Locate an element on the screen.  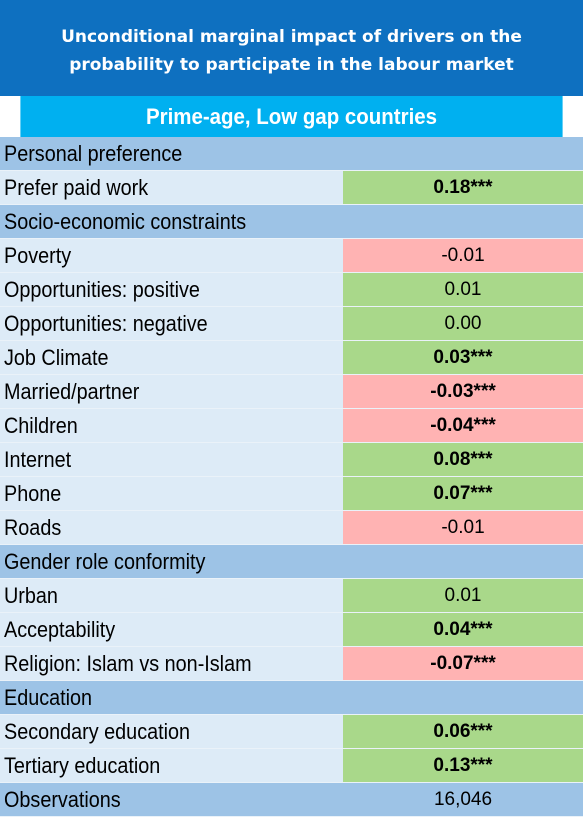
row-label-text: Acceptability is located at coordinates (60, 629).